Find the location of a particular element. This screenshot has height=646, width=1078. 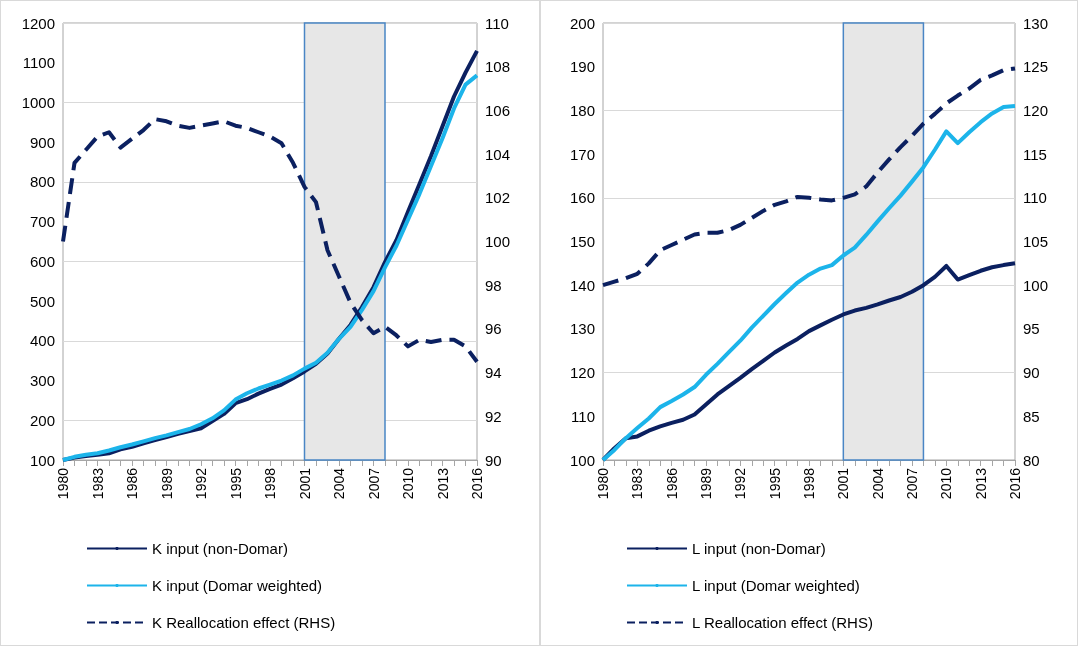

y-tick-label: 1100 is located at coordinates (38, 63).